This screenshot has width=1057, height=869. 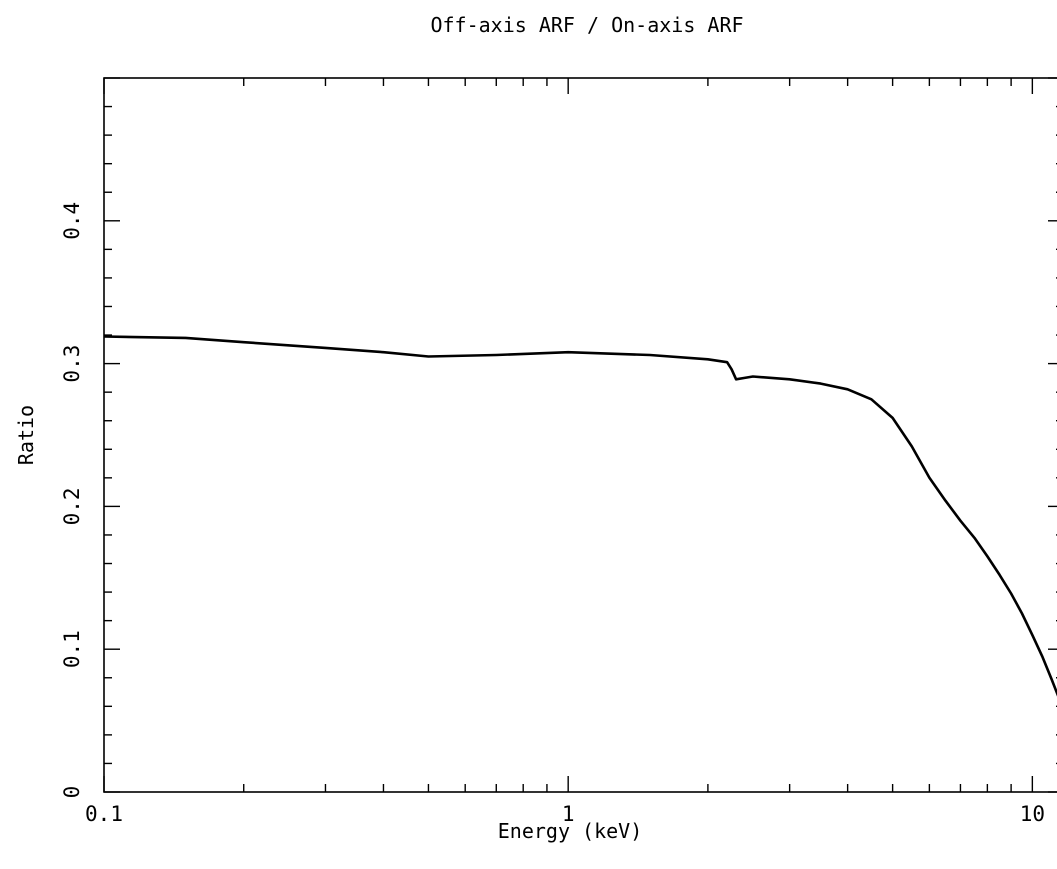 What do you see at coordinates (570, 831) in the screenshot?
I see `x-axis-label: Energy (keV)` at bounding box center [570, 831].